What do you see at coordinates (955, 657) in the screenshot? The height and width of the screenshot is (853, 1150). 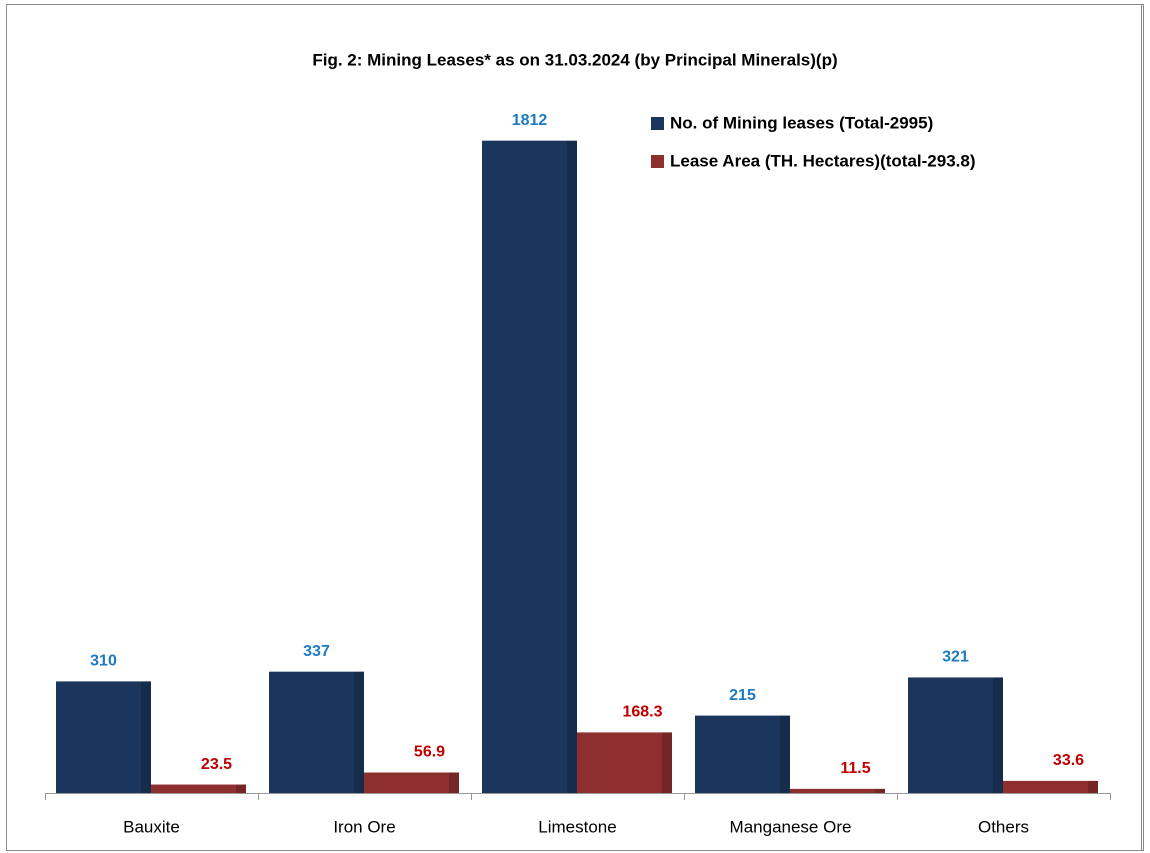 I see `data-label: 321` at bounding box center [955, 657].